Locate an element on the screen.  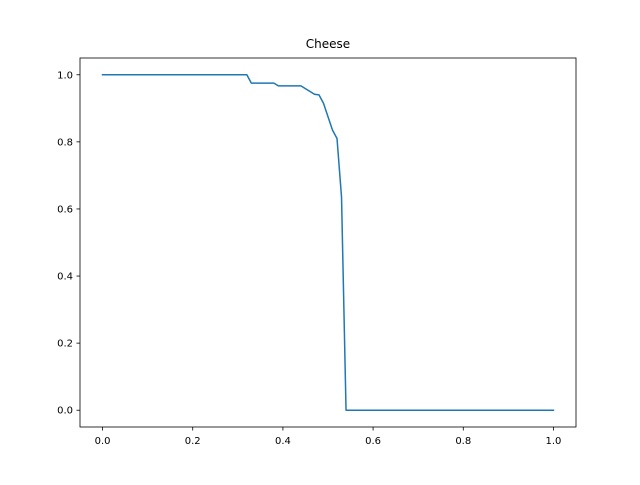
x-tick-label: 0.2 is located at coordinates (193, 441).